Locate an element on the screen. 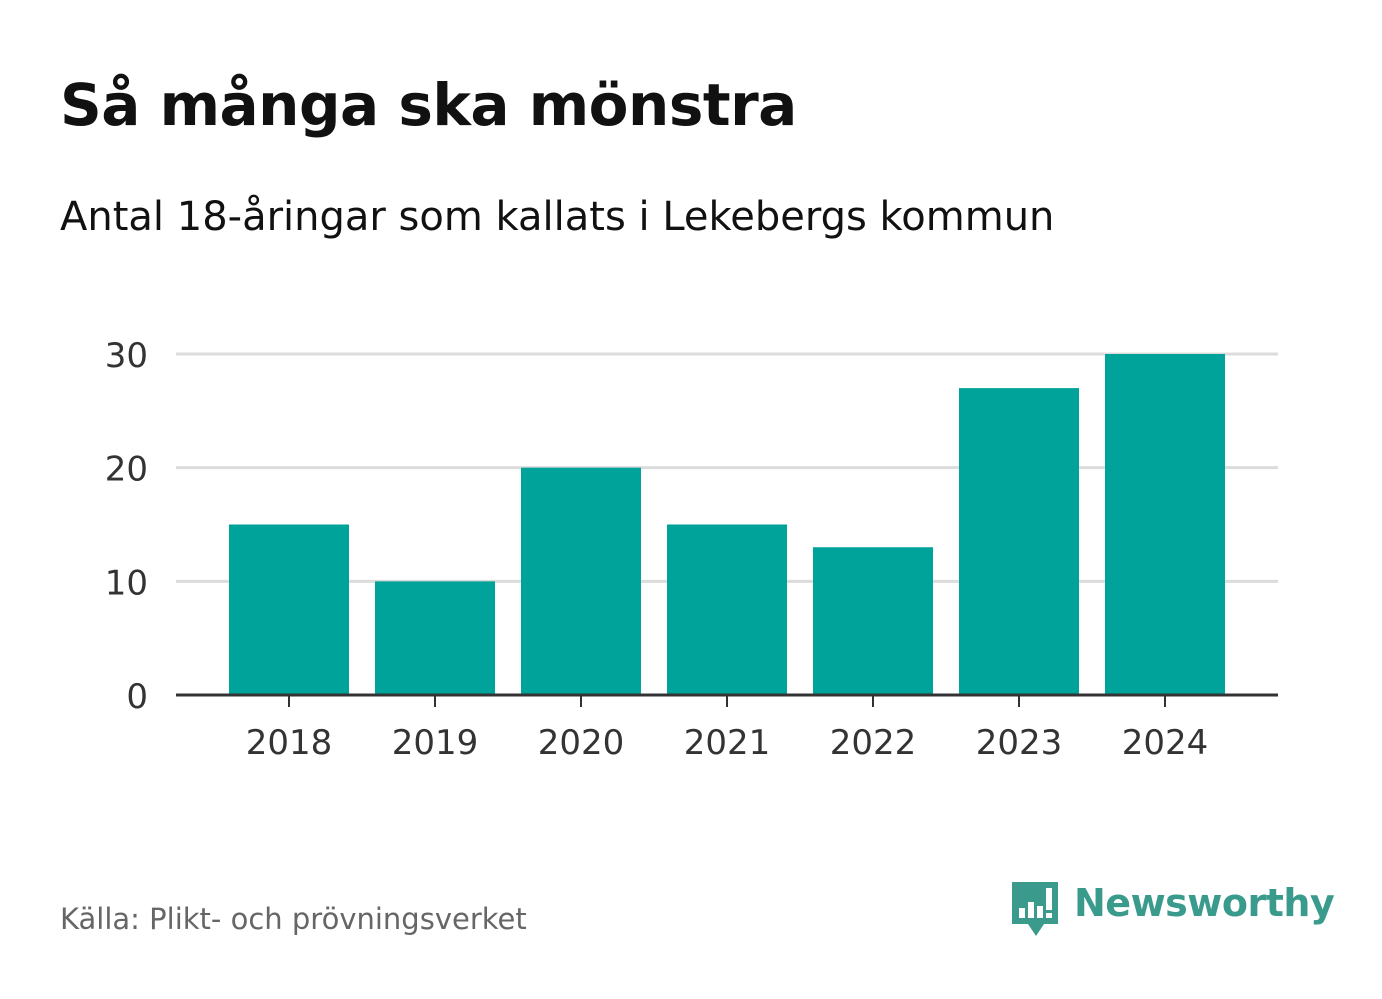 The width and height of the screenshot is (1382, 999). x-axis-ticks: 2018 2019 2020 2021 2022 2023 2024 is located at coordinates (727, 729).